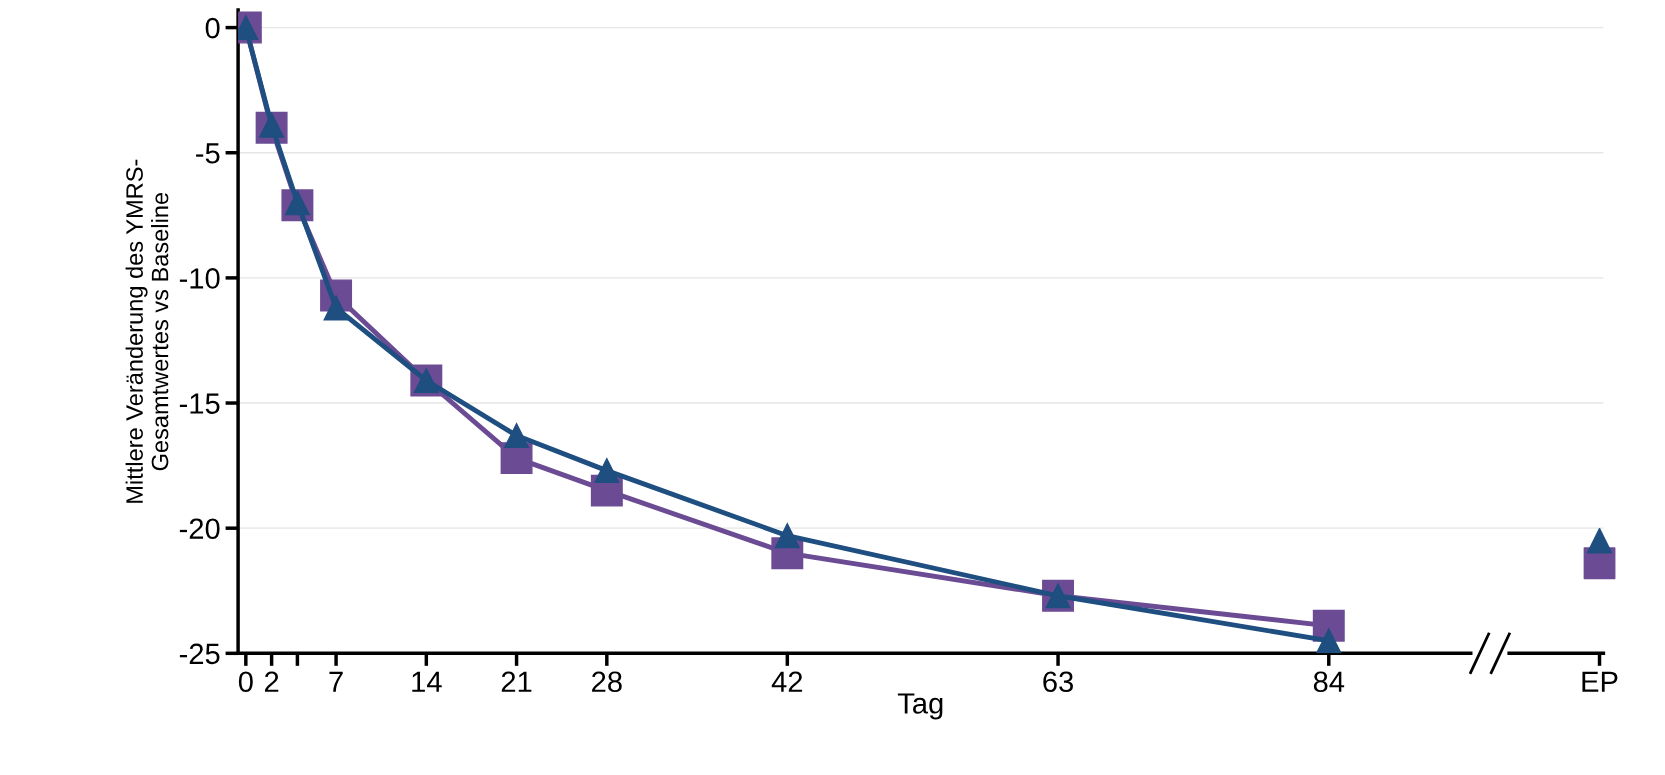 The image size is (1665, 775). Describe the element at coordinates (1600, 681) in the screenshot. I see `x-tick-label: EP` at that location.